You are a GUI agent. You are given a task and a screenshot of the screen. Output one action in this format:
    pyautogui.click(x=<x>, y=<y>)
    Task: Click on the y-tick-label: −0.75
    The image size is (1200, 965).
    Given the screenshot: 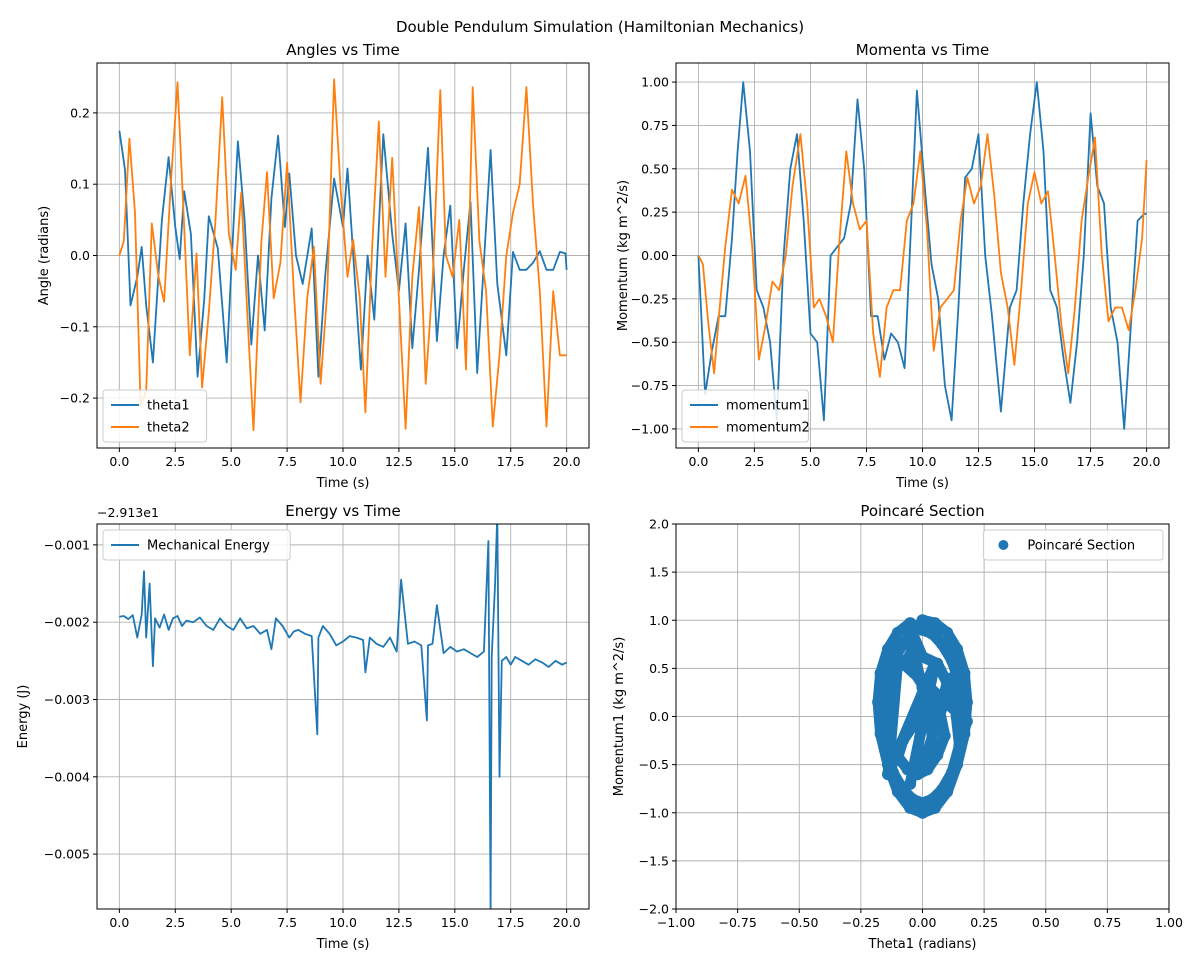 What is the action you would take?
    pyautogui.click(x=650, y=385)
    